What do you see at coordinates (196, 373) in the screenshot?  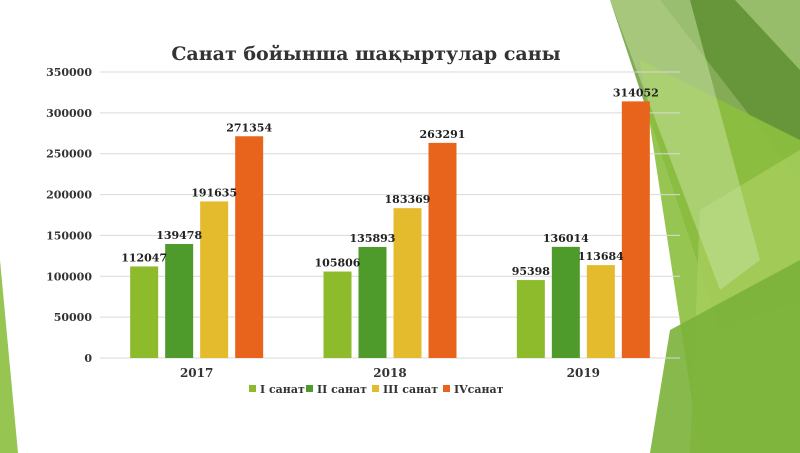 I see `x-tick-label: 2017` at bounding box center [196, 373].